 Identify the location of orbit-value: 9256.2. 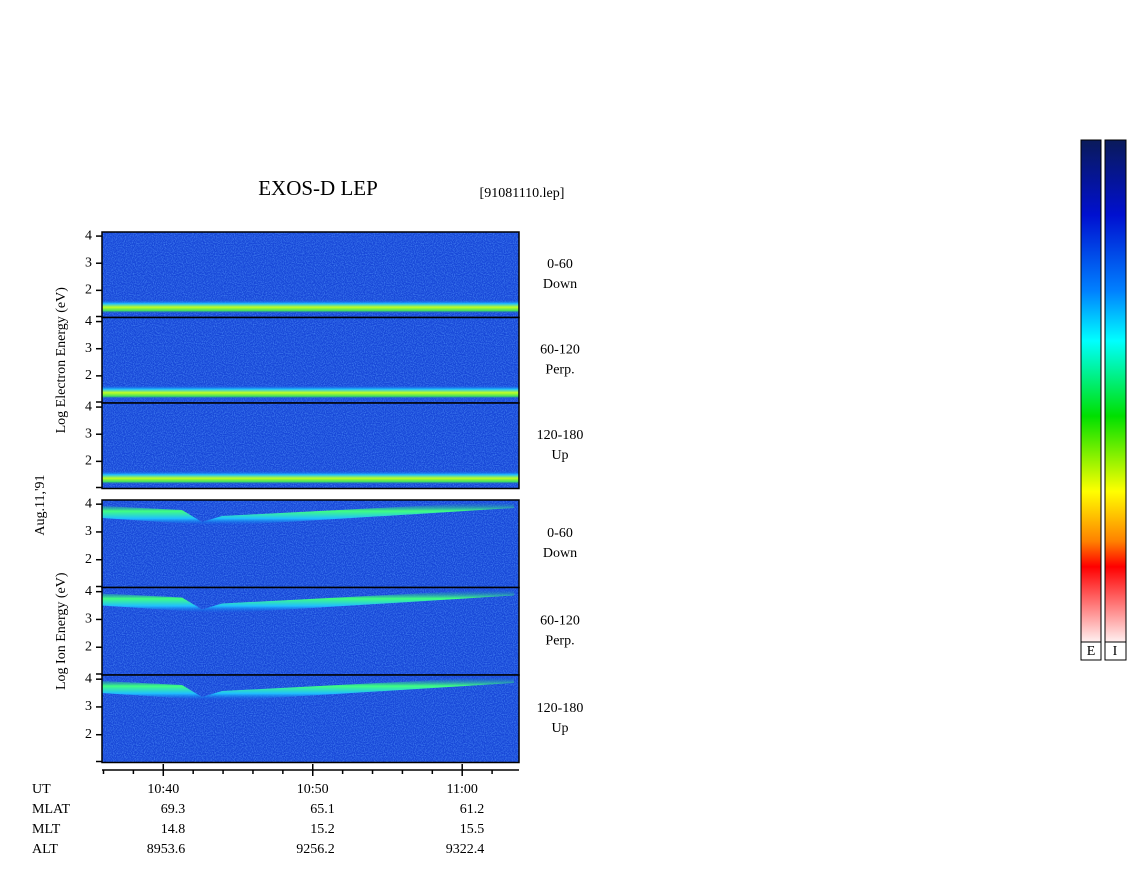
(315, 849).